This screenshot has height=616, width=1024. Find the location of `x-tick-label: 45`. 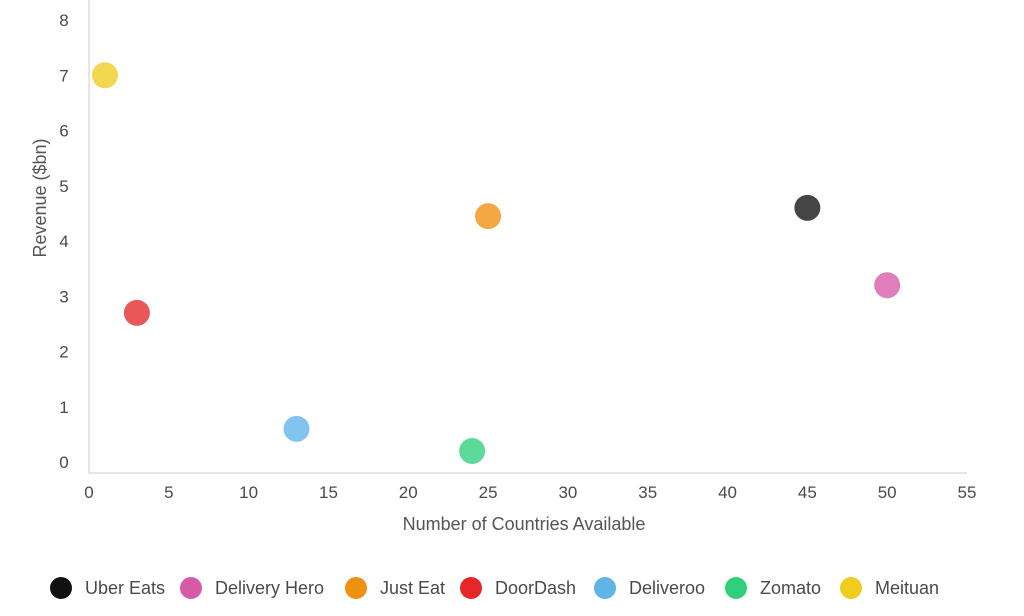

x-tick-label: 45 is located at coordinates (807, 492).